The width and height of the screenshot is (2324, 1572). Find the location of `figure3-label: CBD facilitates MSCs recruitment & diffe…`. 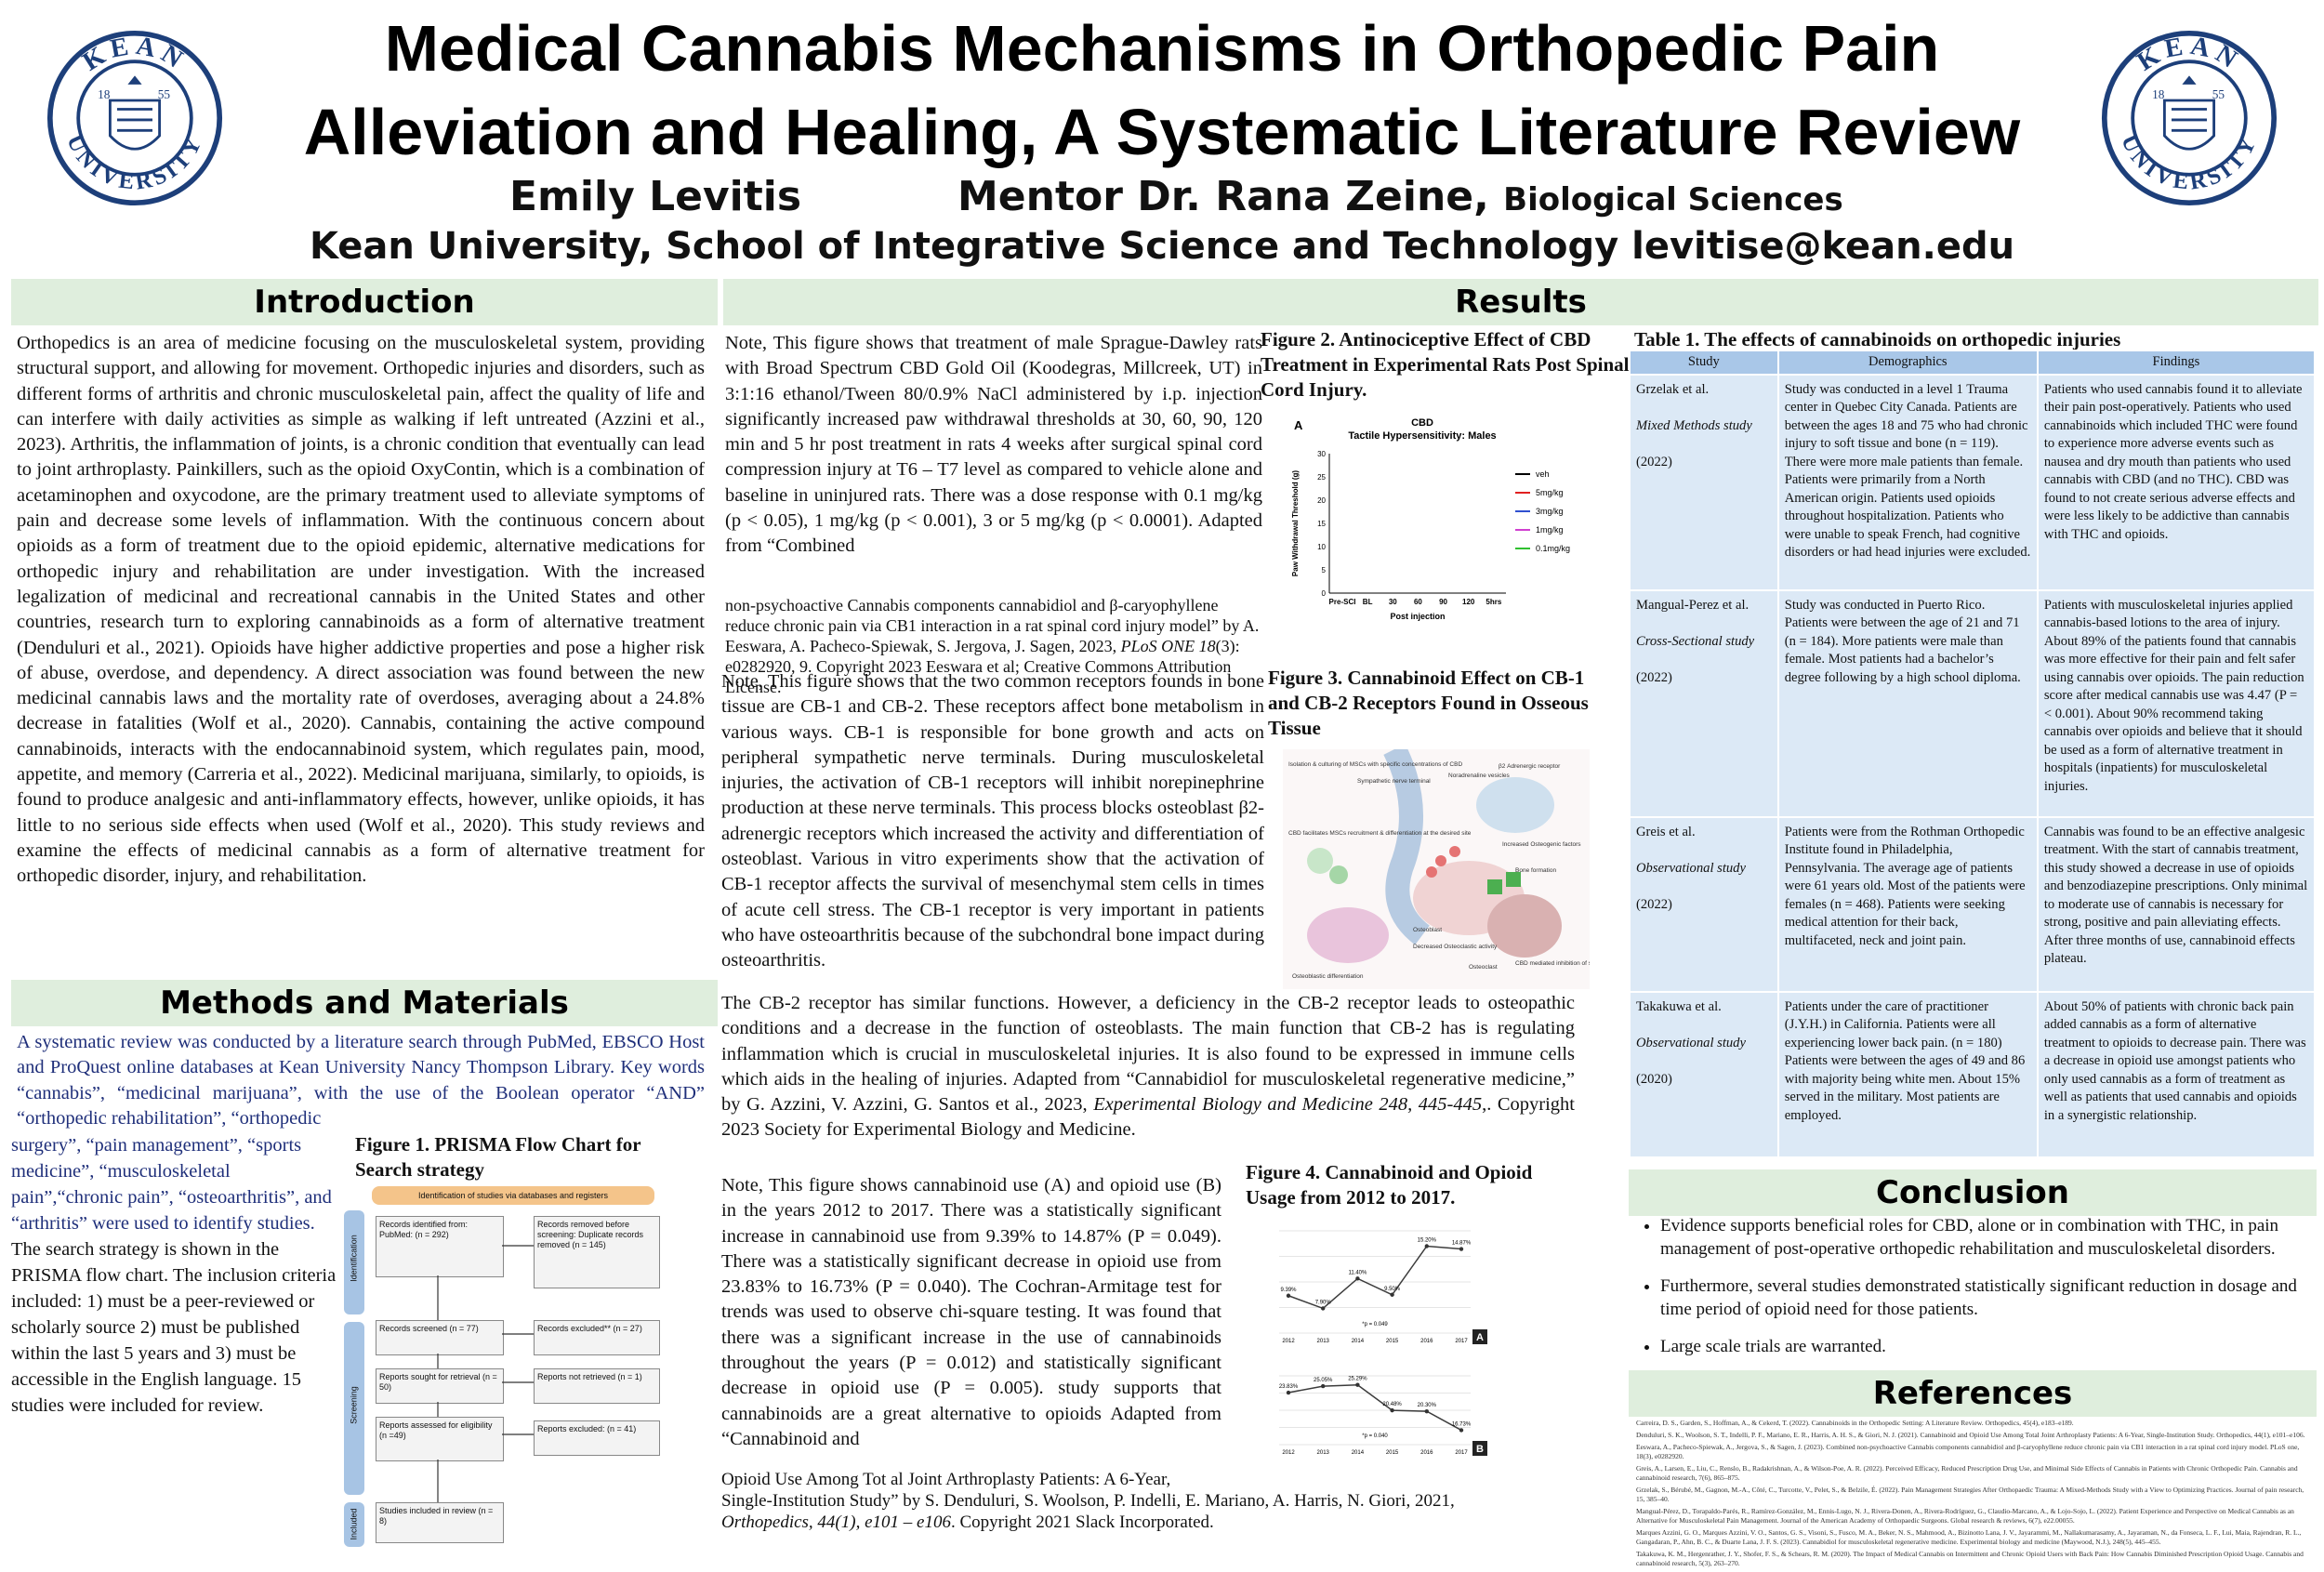

figure3-label: CBD facilitates MSCs recruitment & diffe… is located at coordinates (1380, 833).